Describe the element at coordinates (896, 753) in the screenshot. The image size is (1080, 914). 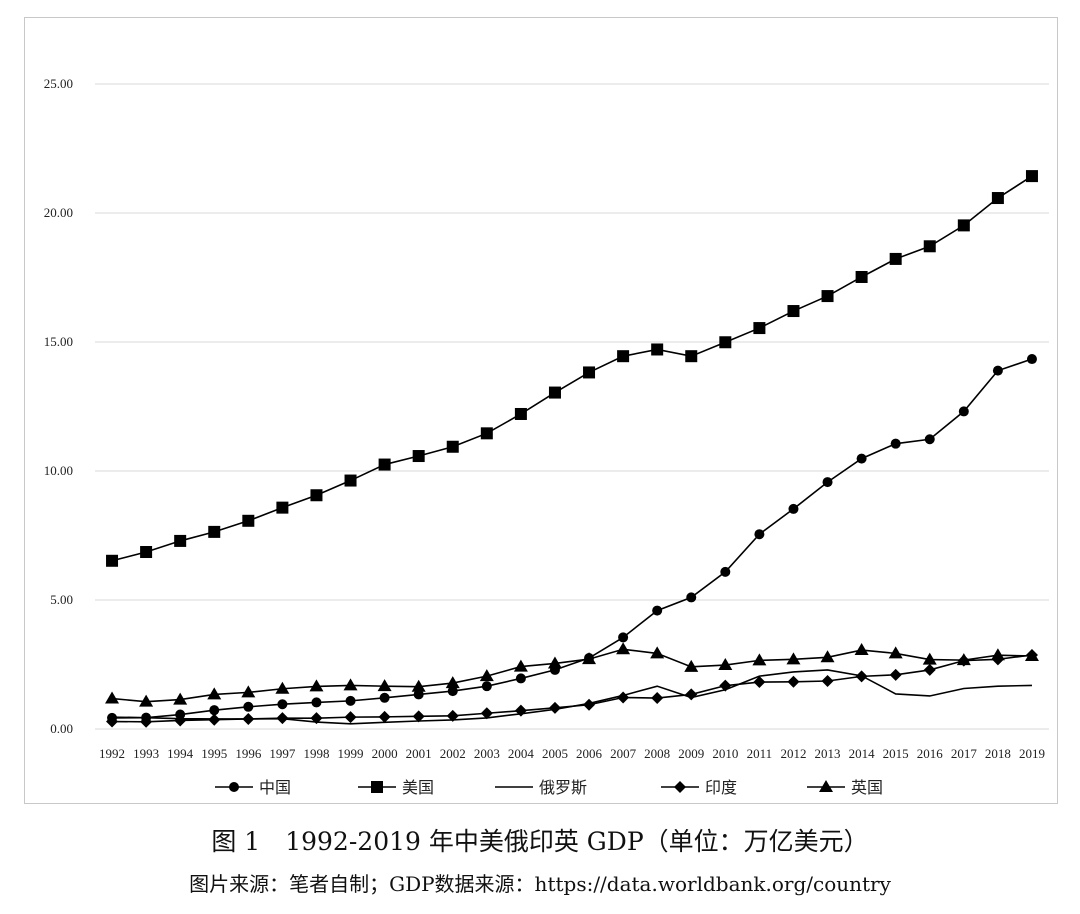
I see `x-tick-label: 2015` at that location.